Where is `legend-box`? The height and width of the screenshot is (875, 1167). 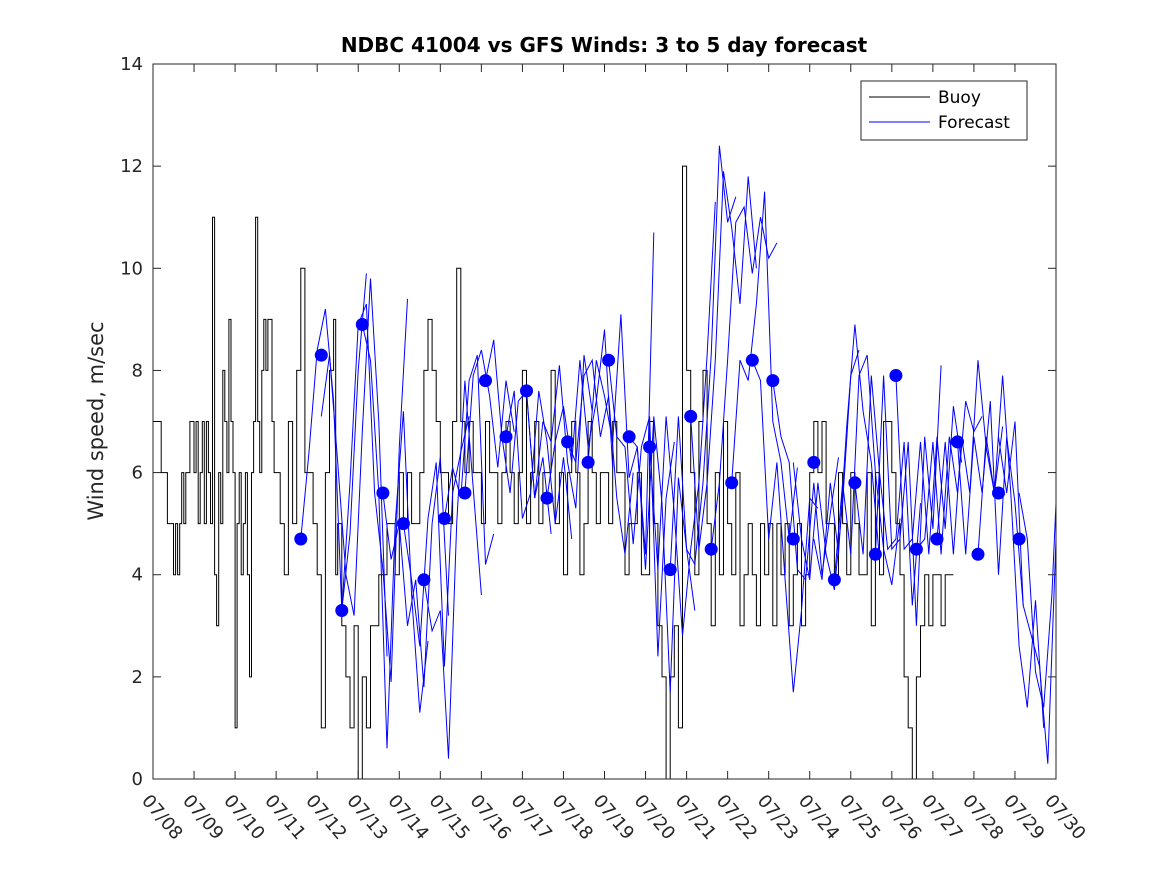
legend-box is located at coordinates (944, 110).